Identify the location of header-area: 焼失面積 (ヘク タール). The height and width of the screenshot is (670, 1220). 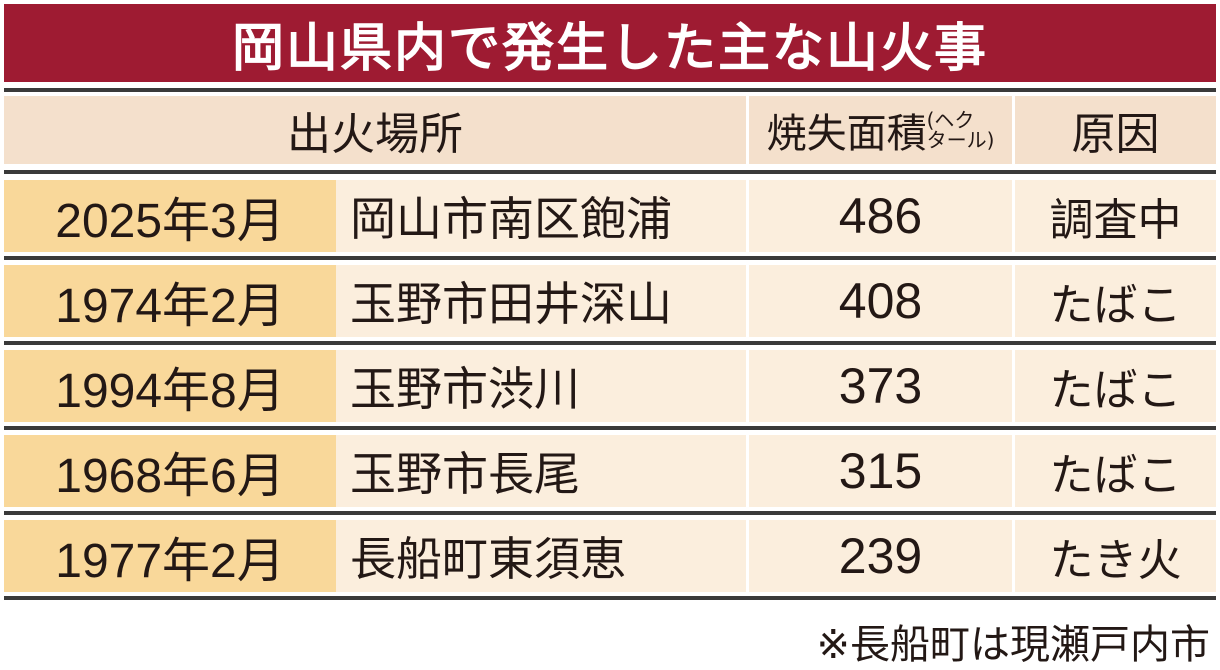
(879, 130).